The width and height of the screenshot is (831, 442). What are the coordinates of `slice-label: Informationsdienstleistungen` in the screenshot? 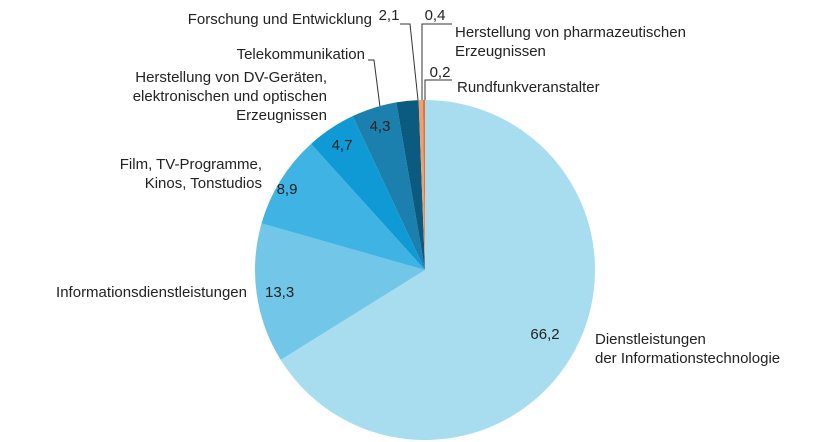 It's located at (151, 292).